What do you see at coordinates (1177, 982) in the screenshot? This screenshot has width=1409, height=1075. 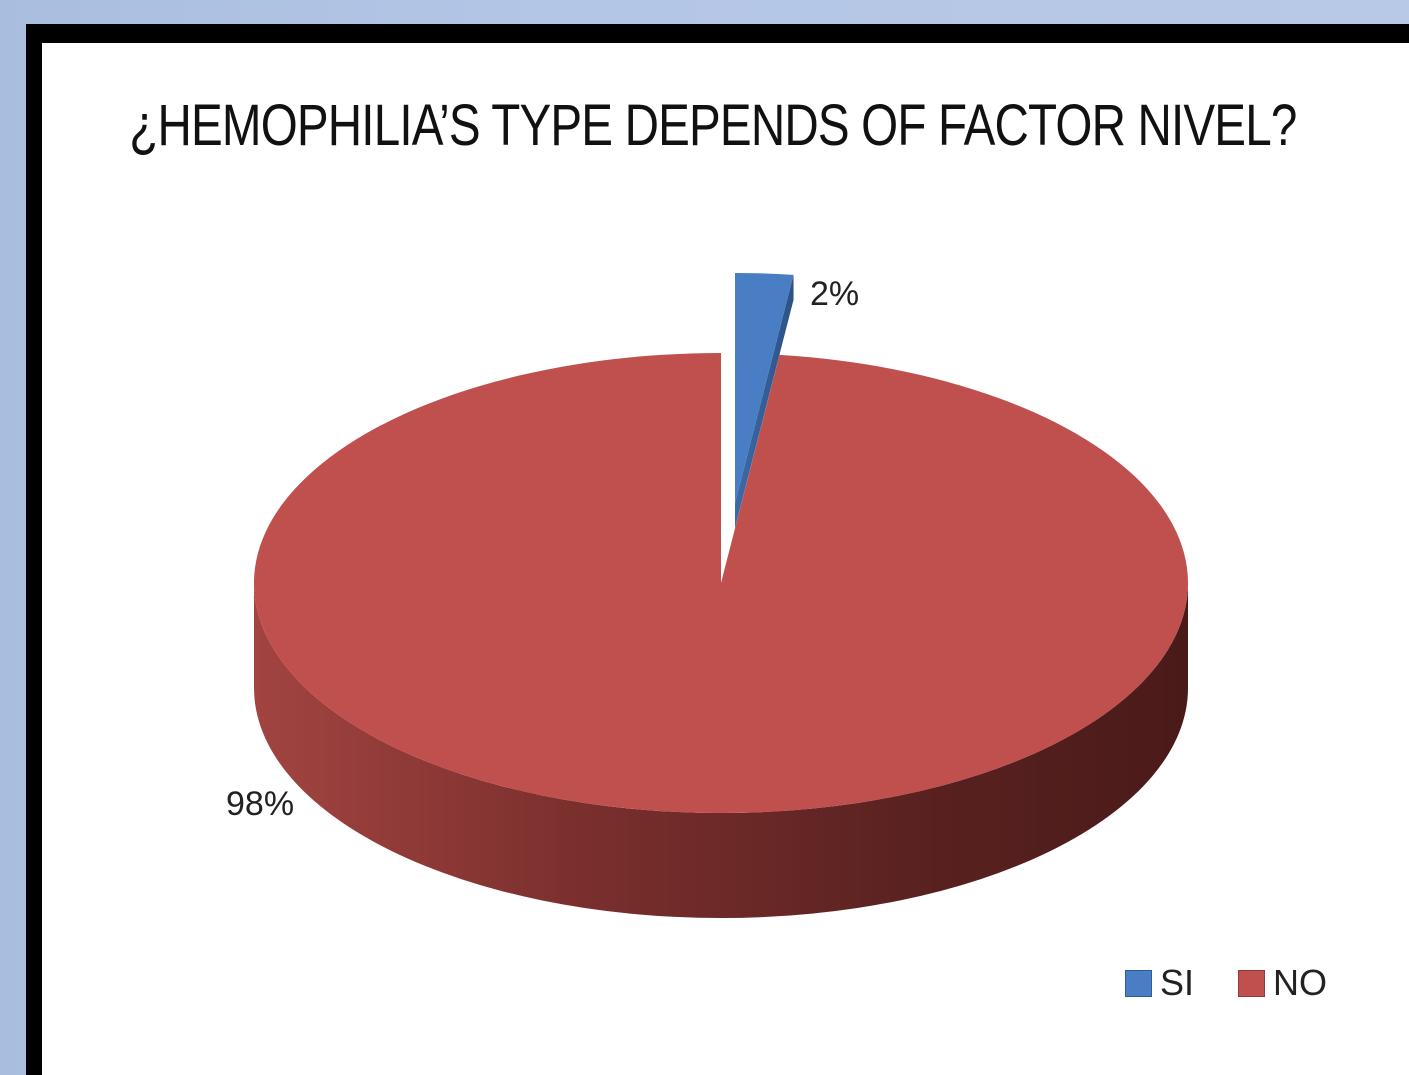 I see `legend-label-si: SI` at bounding box center [1177, 982].